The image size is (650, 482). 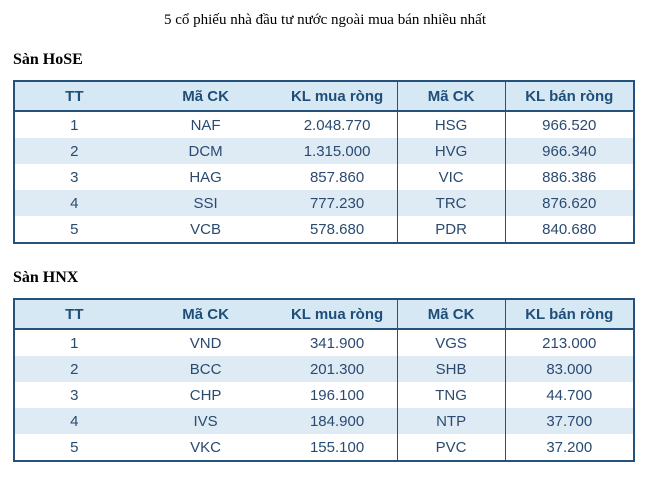 I want to click on table-cell: PVC, so click(x=451, y=447).